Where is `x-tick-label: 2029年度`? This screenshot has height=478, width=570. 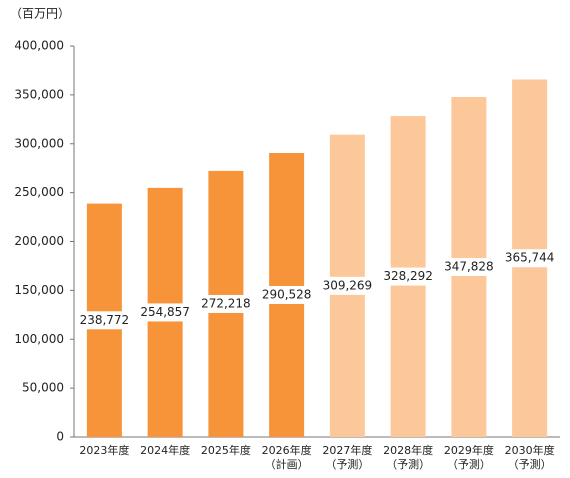
x-tick-label: 2029年度 is located at coordinates (469, 450).